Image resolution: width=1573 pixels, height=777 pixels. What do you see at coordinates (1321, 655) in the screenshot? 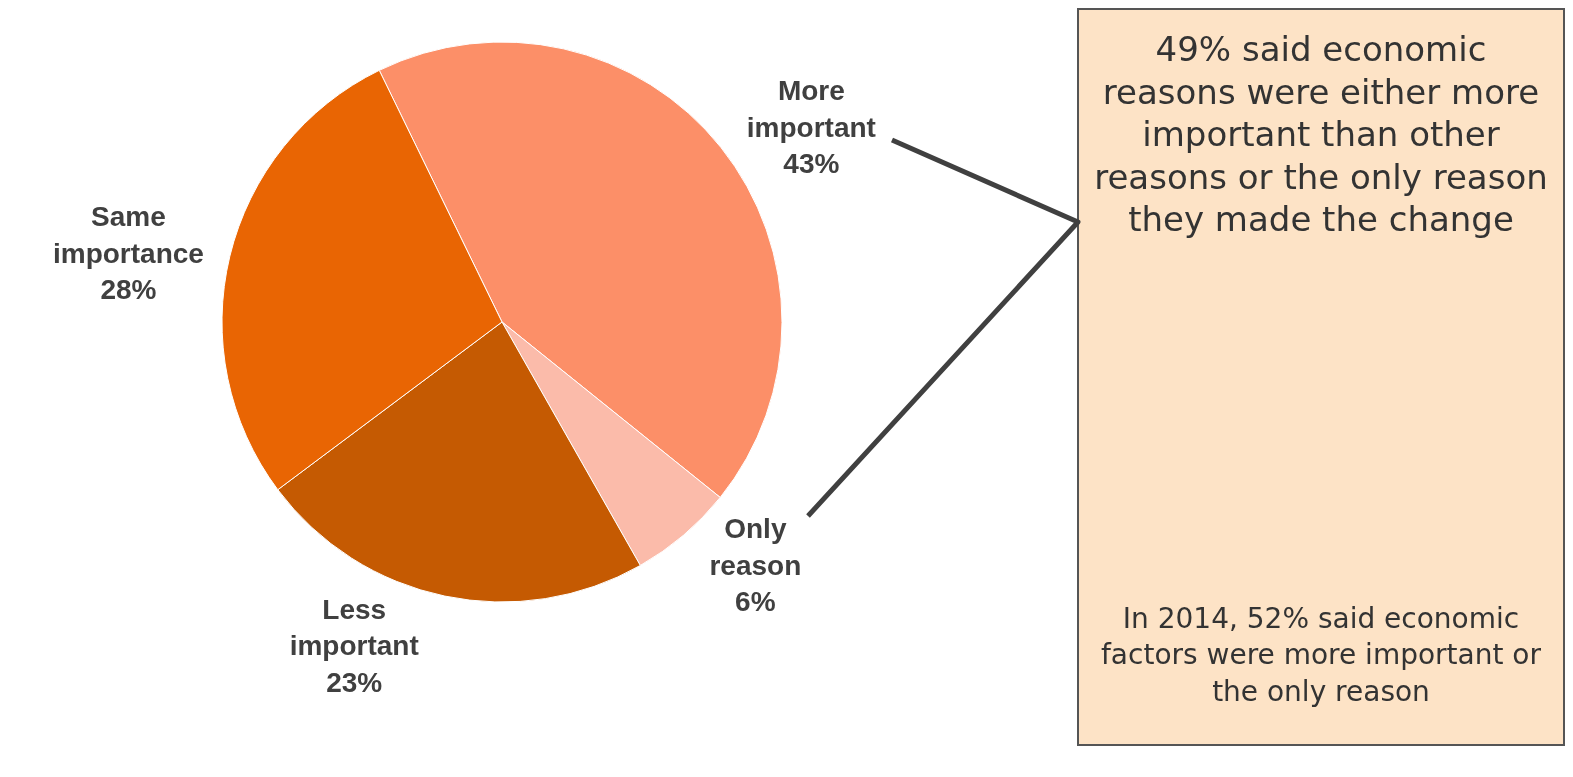
I see `text: In 2014, 52% said economic factors were more important or the only reason` at bounding box center [1321, 655].